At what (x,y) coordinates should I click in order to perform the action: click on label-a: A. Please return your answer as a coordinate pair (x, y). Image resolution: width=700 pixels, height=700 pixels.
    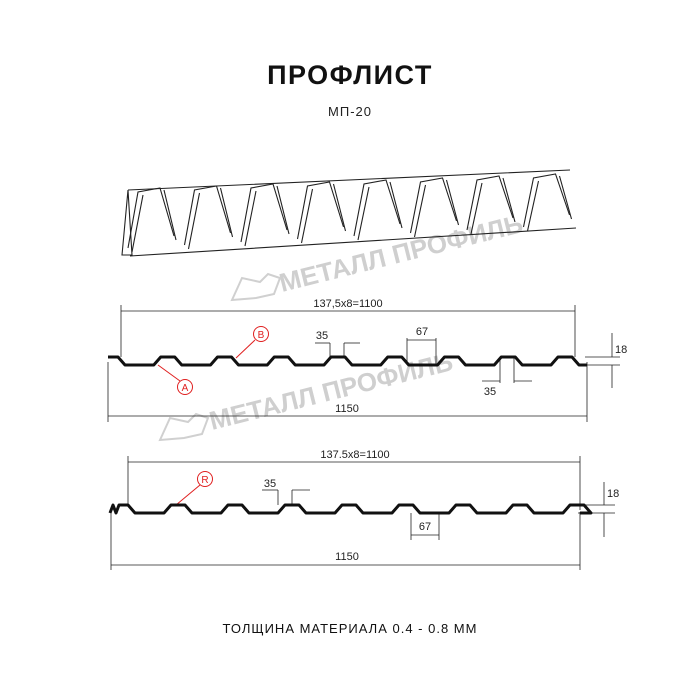
    Looking at the image, I should click on (185, 388).